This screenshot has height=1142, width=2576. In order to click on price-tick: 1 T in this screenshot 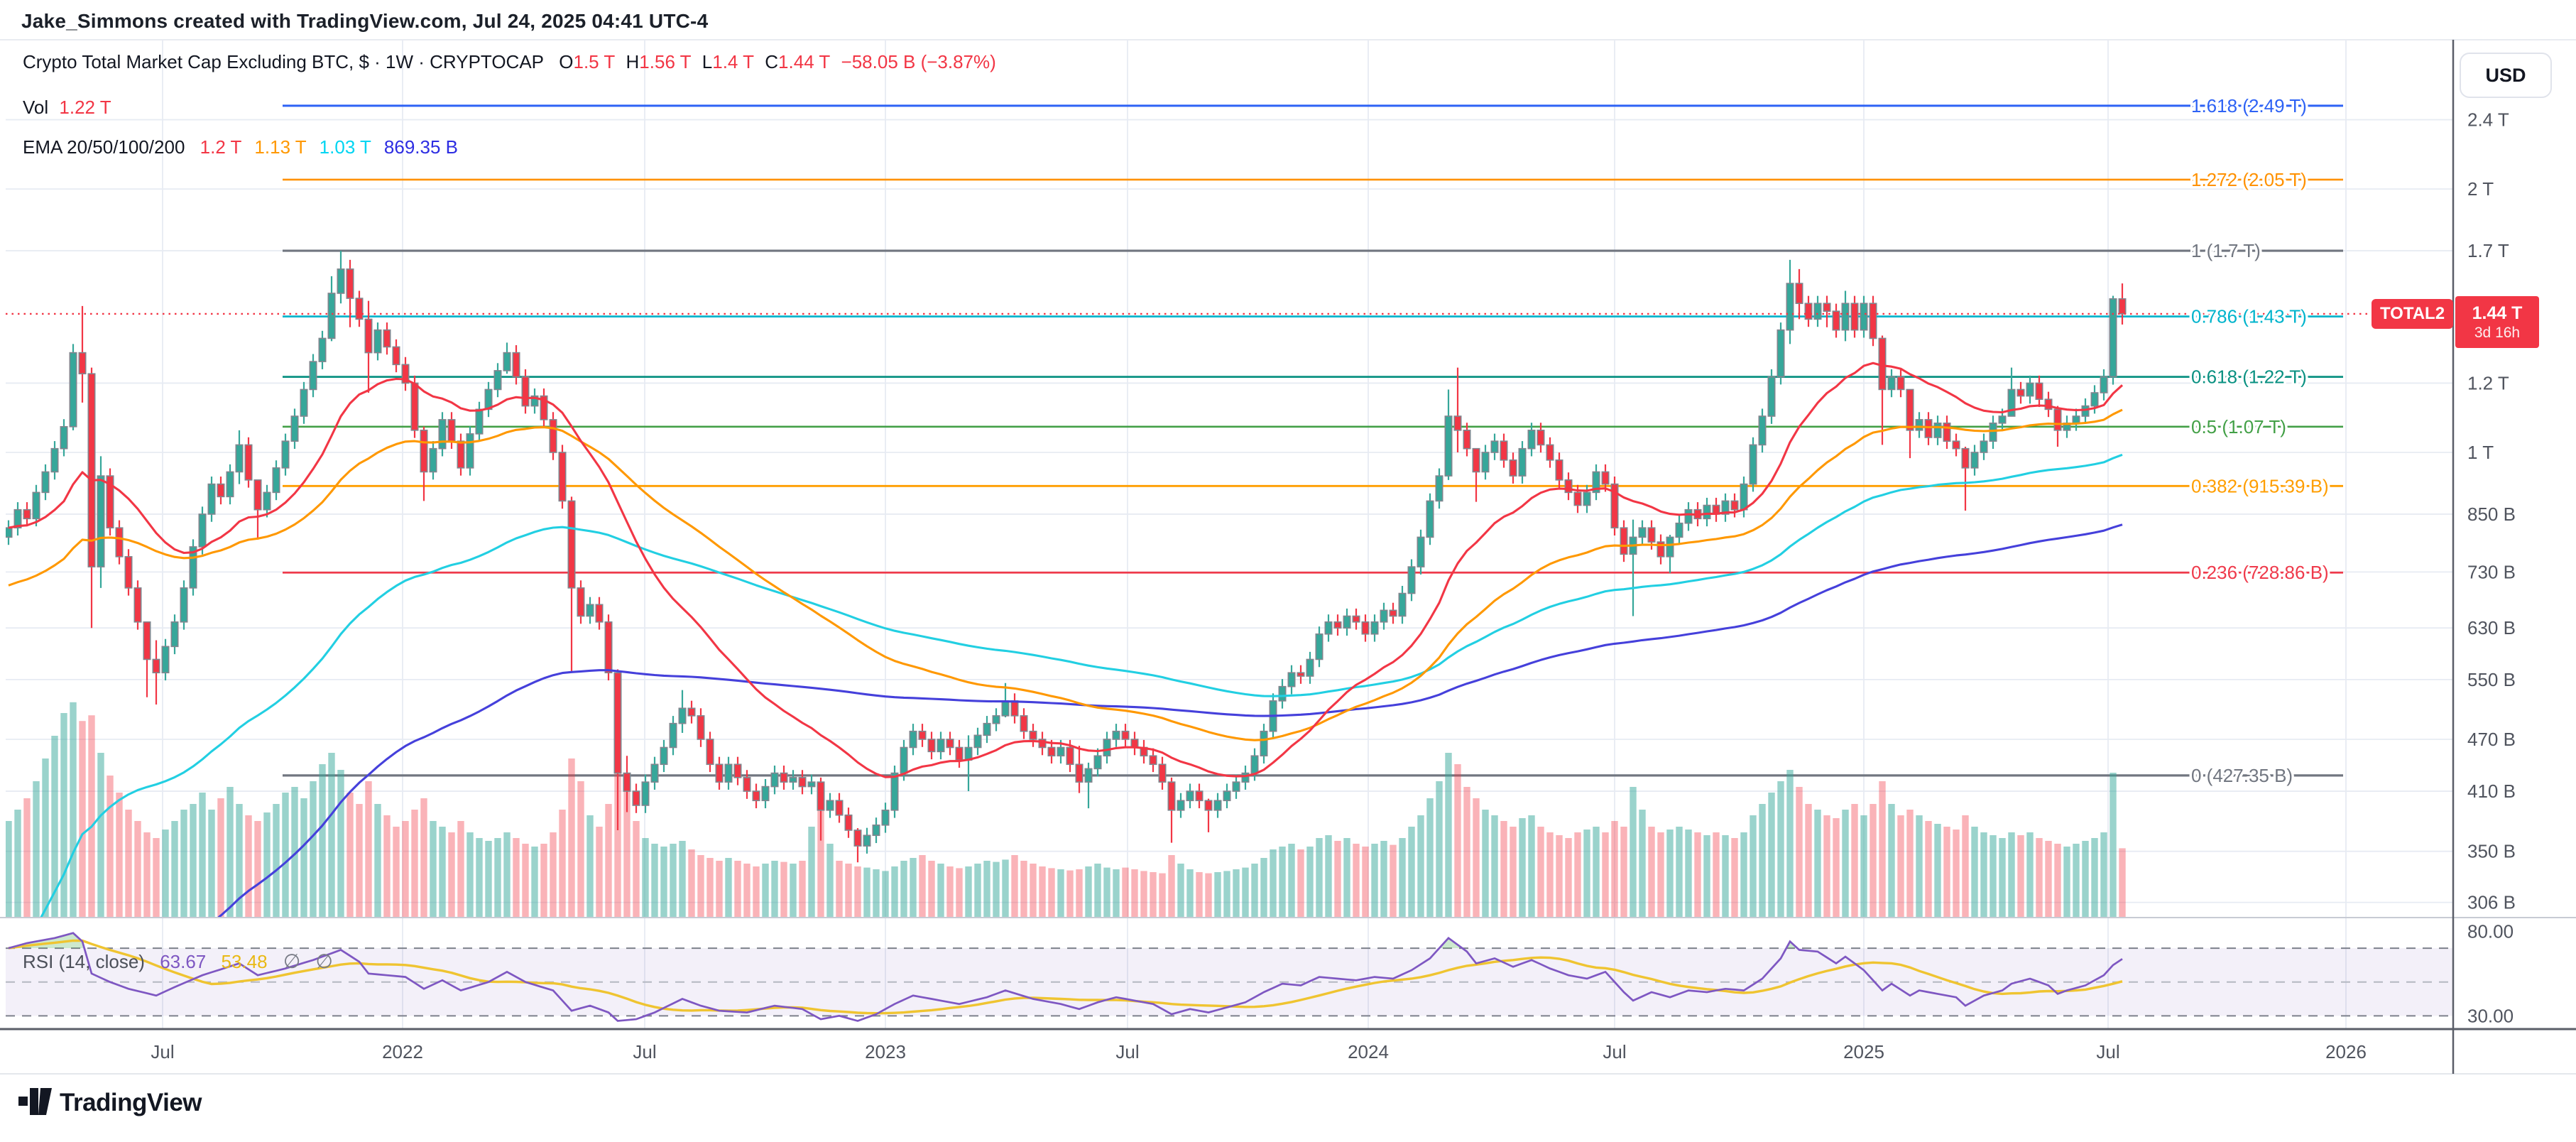, I will do `click(2480, 452)`.